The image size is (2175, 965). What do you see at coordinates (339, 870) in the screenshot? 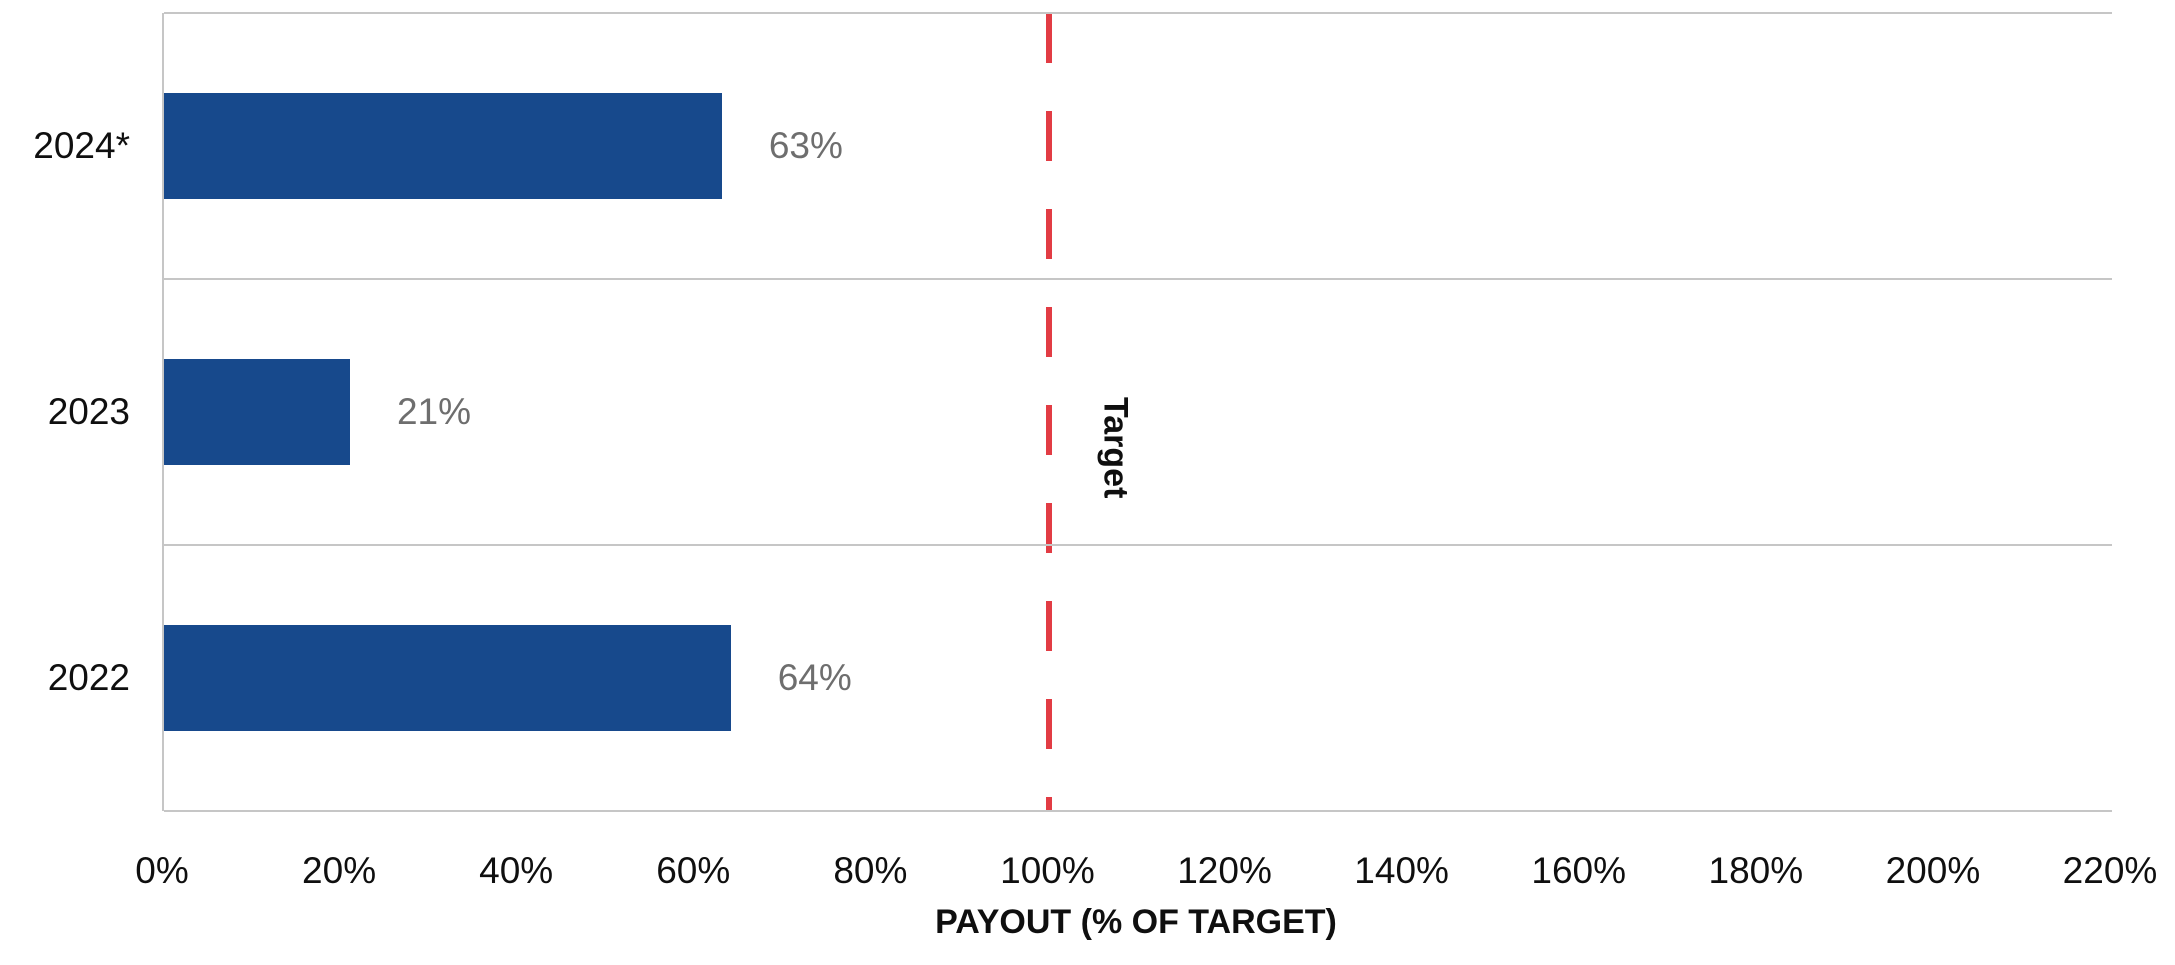
I see `x-tick-label-20: 20%` at bounding box center [339, 870].